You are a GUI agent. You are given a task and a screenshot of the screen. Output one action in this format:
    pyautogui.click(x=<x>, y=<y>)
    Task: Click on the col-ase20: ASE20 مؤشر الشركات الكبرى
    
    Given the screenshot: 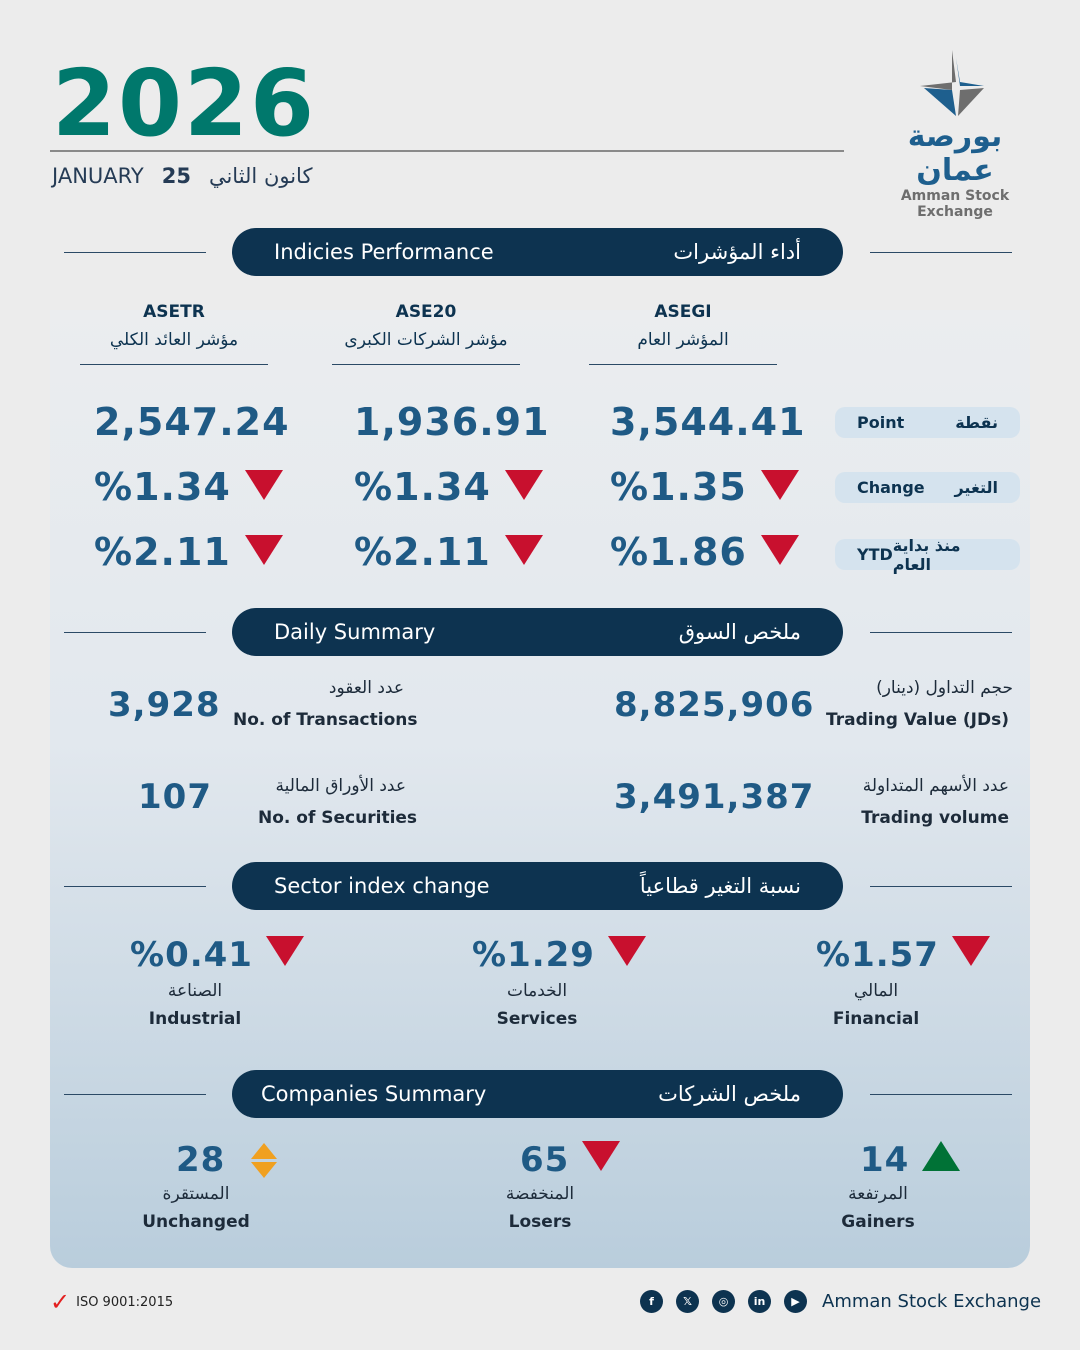 What is the action you would take?
    pyautogui.click(x=426, y=333)
    